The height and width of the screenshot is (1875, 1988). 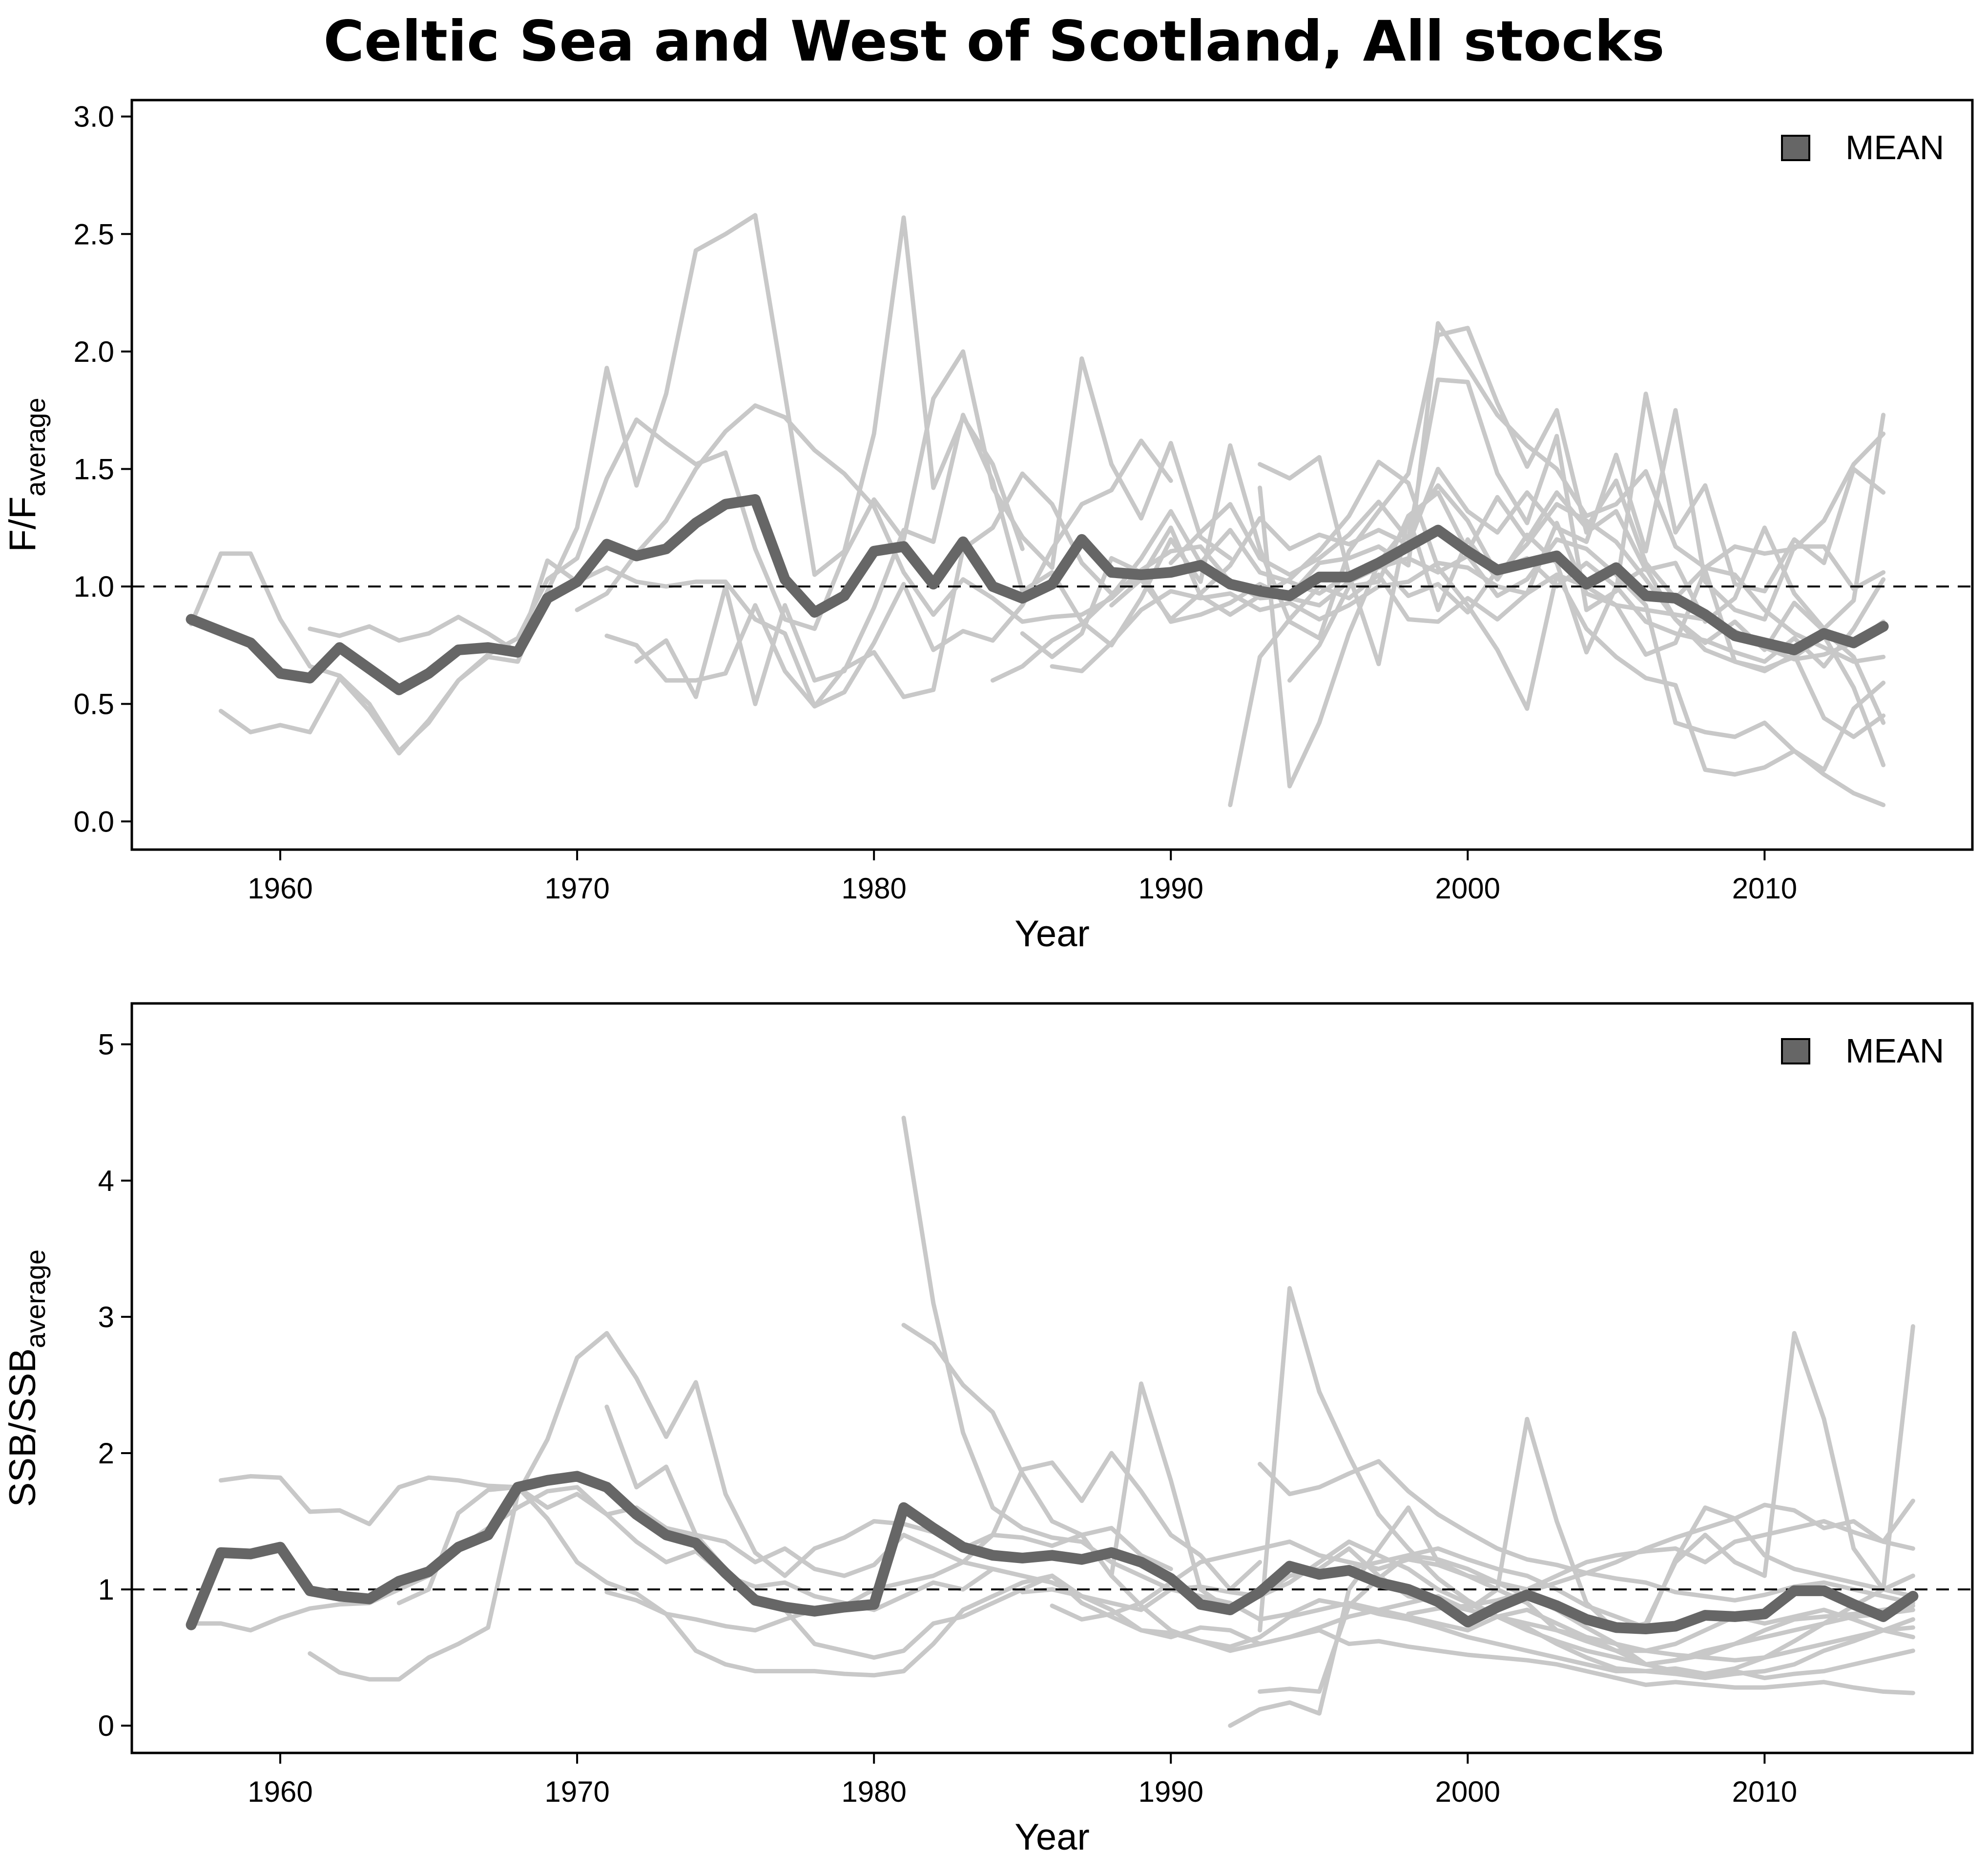 What do you see at coordinates (94, 586) in the screenshot?
I see `y-tick-label: 1.0` at bounding box center [94, 586].